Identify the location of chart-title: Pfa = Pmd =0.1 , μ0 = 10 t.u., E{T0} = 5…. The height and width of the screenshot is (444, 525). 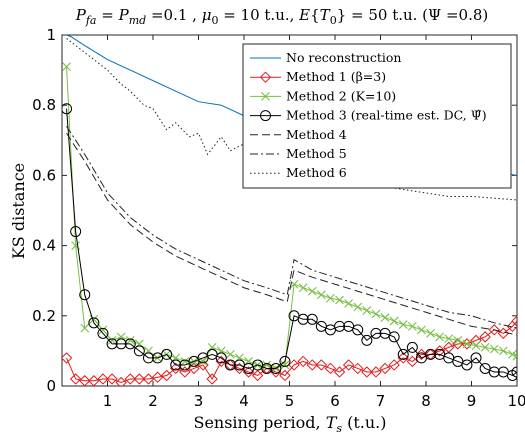
(281, 16).